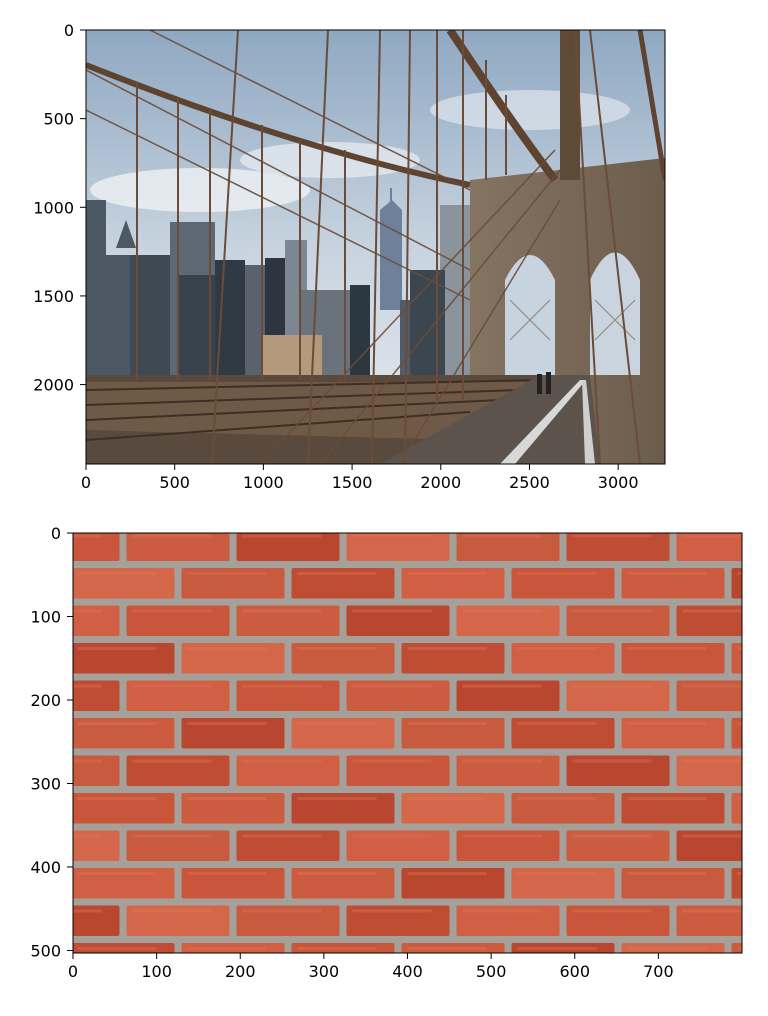 Image resolution: width=768 pixels, height=1016 pixels. Describe the element at coordinates (263, 482) in the screenshot. I see `x-tick-label: 1000` at that location.